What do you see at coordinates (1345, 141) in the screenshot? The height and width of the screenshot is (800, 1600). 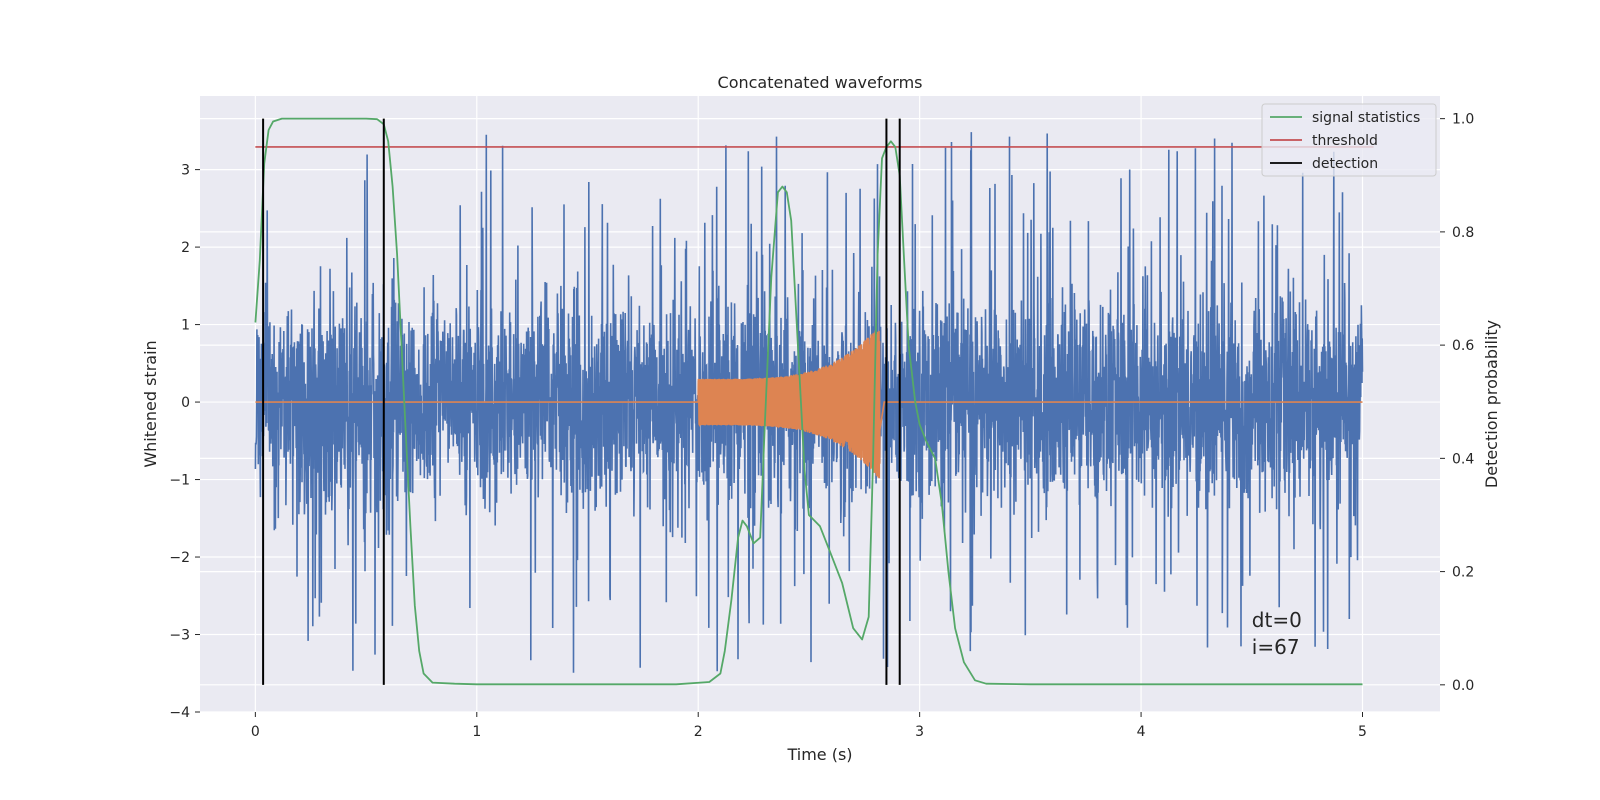 I see `legend-label-threshold: threshold` at bounding box center [1345, 141].